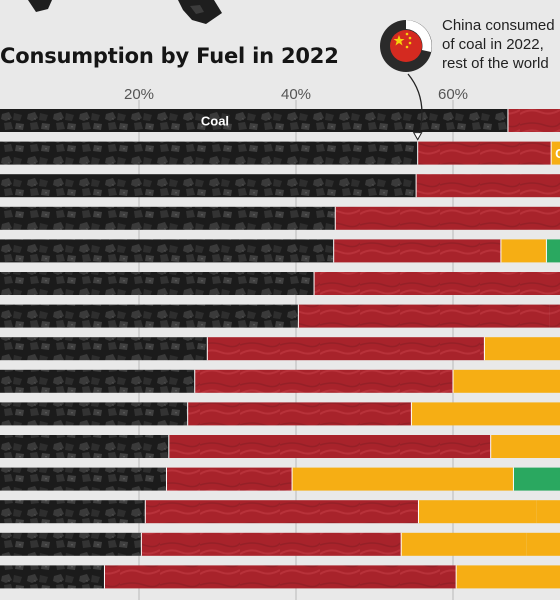 This screenshot has width=560, height=600. I want to click on segment-label-gas: G, so click(557, 153).